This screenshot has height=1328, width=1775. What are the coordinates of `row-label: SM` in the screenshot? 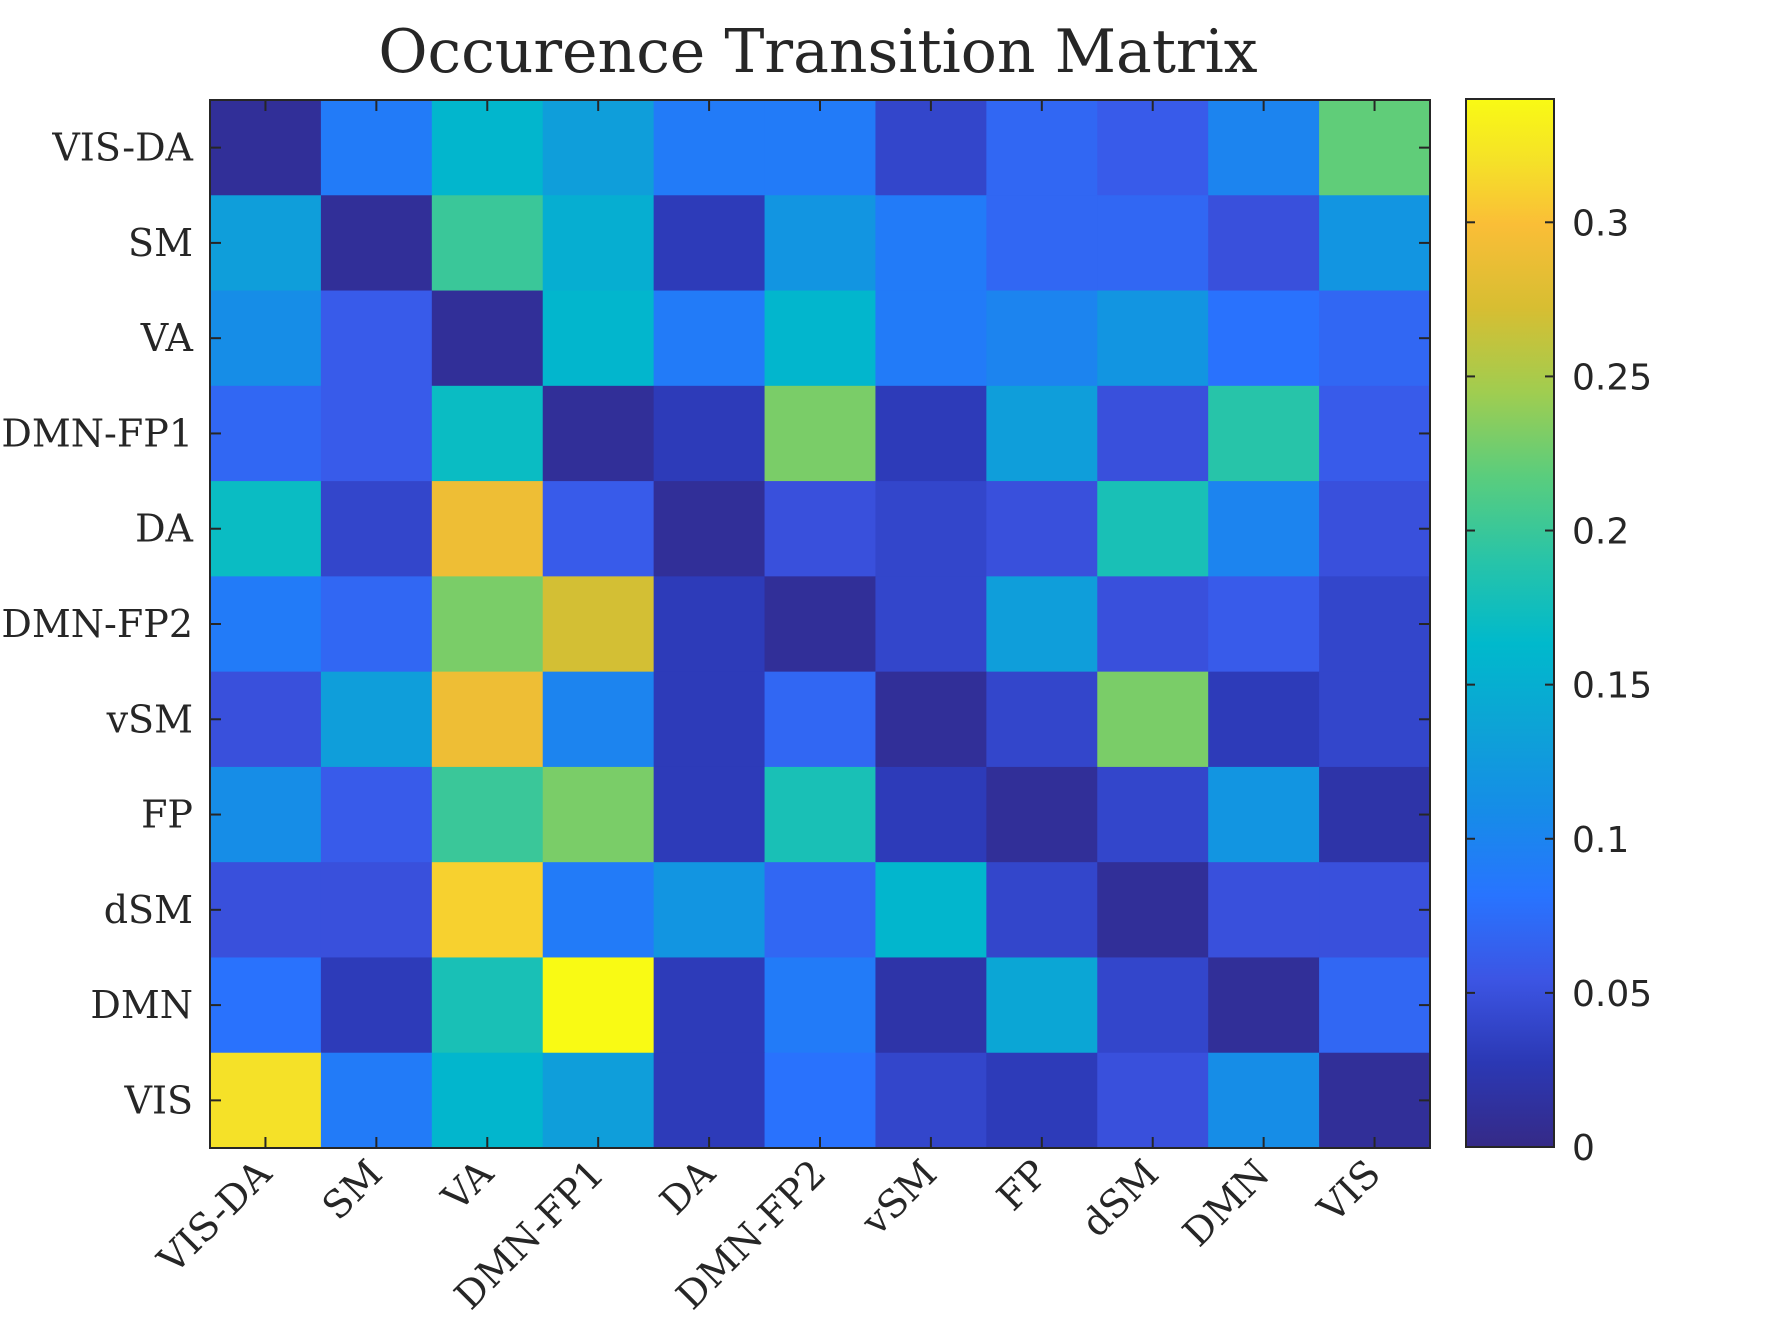 It's located at (160, 243).